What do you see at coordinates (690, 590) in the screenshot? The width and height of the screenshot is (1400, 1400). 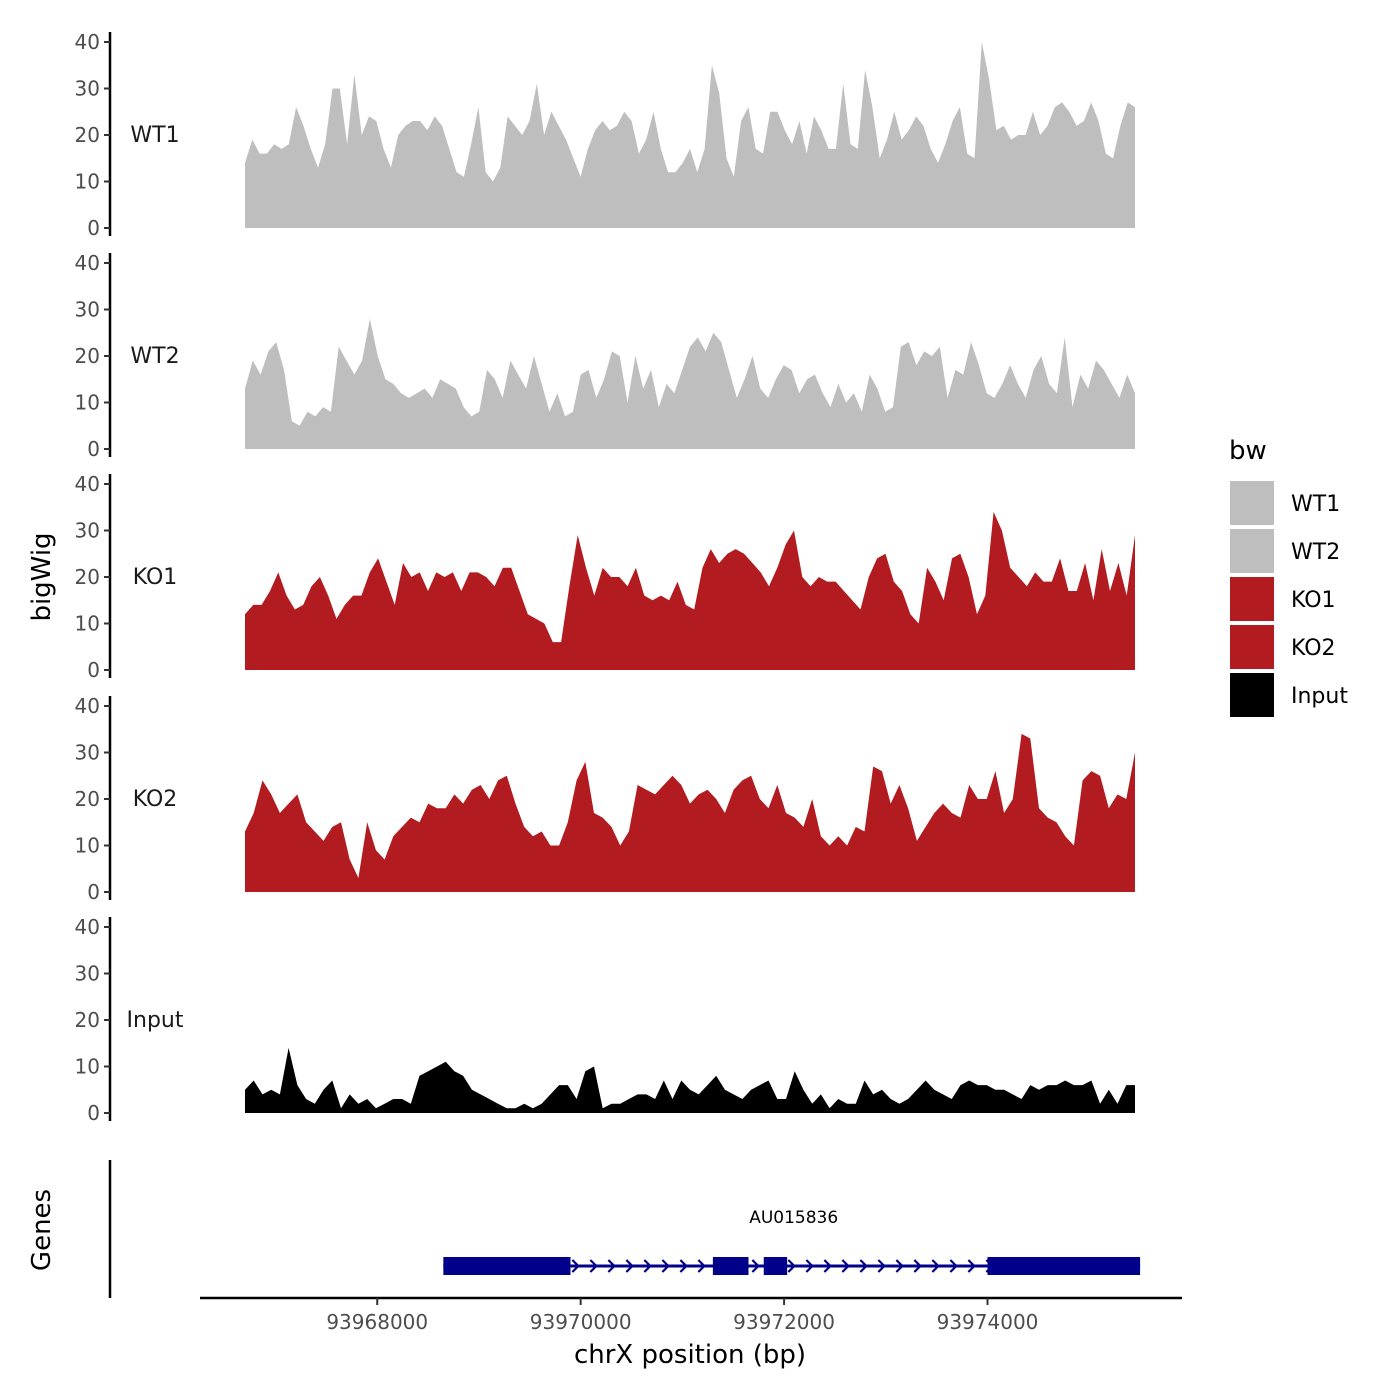 I see `coverage-area-ko1` at bounding box center [690, 590].